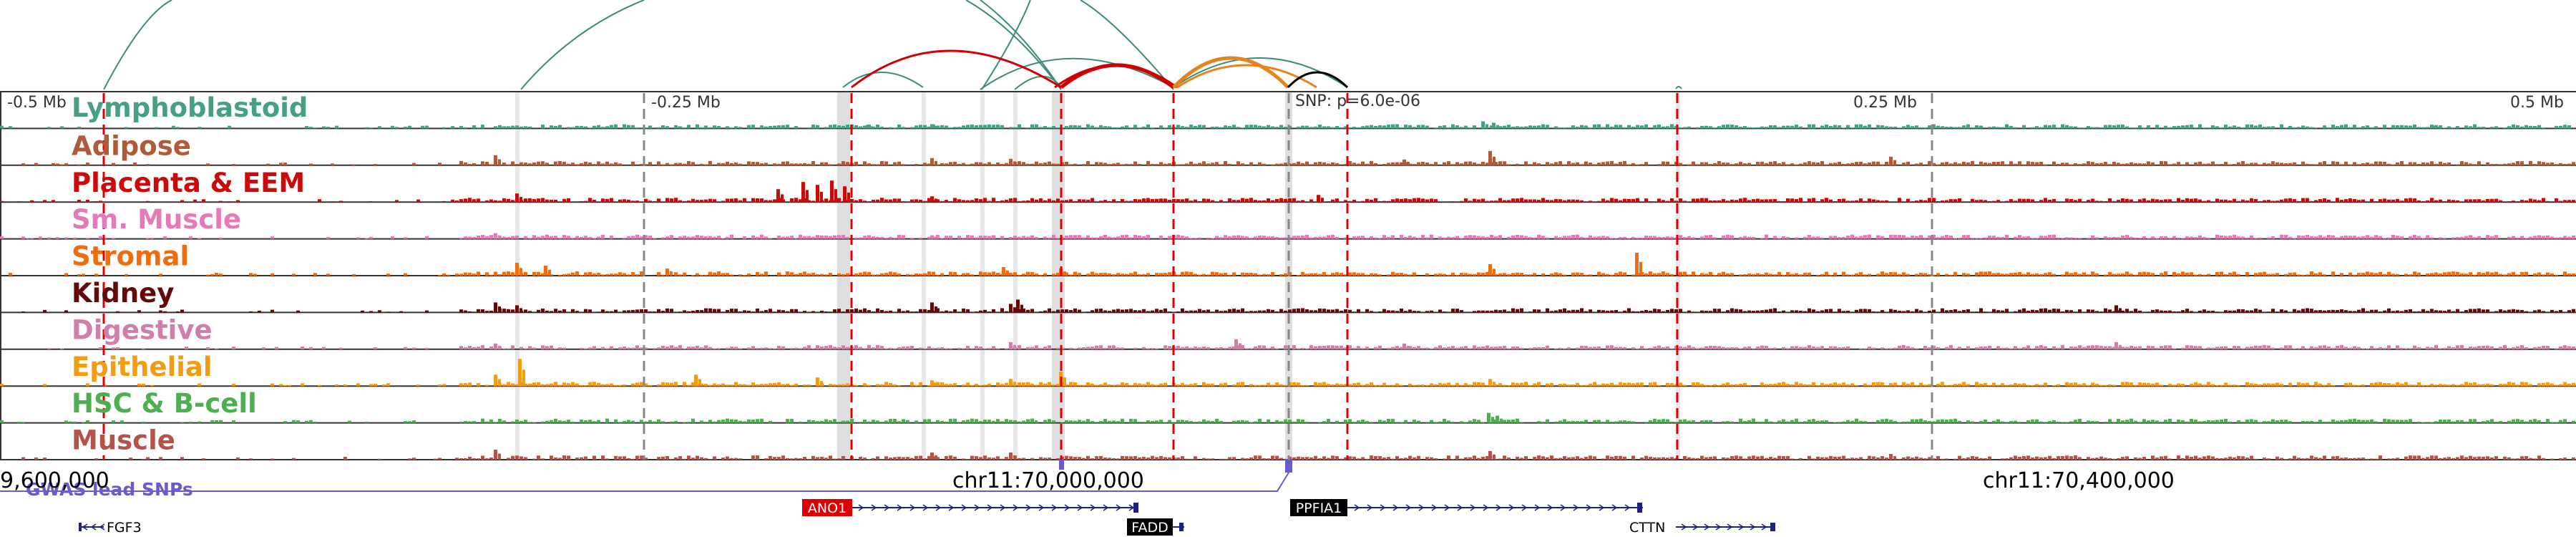 Image resolution: width=2576 pixels, height=537 pixels. Describe the element at coordinates (1647, 528) in the screenshot. I see `gene-label: CTTN` at that location.